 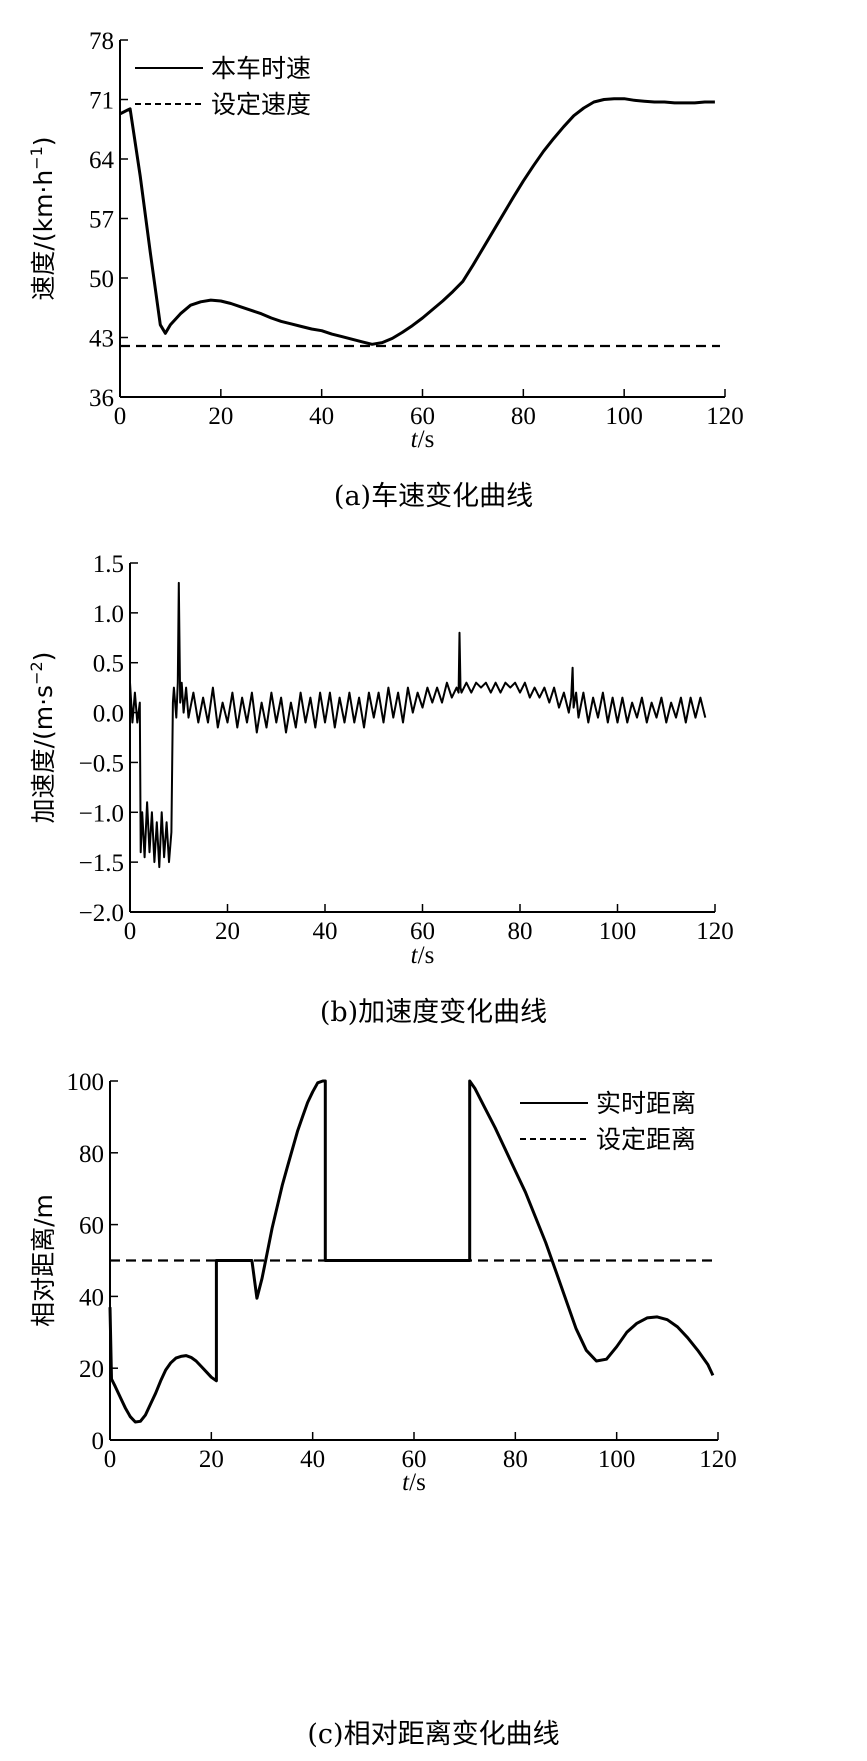 What do you see at coordinates (101, 863) in the screenshot?
I see `y-tick-label: −1.5` at bounding box center [101, 863].